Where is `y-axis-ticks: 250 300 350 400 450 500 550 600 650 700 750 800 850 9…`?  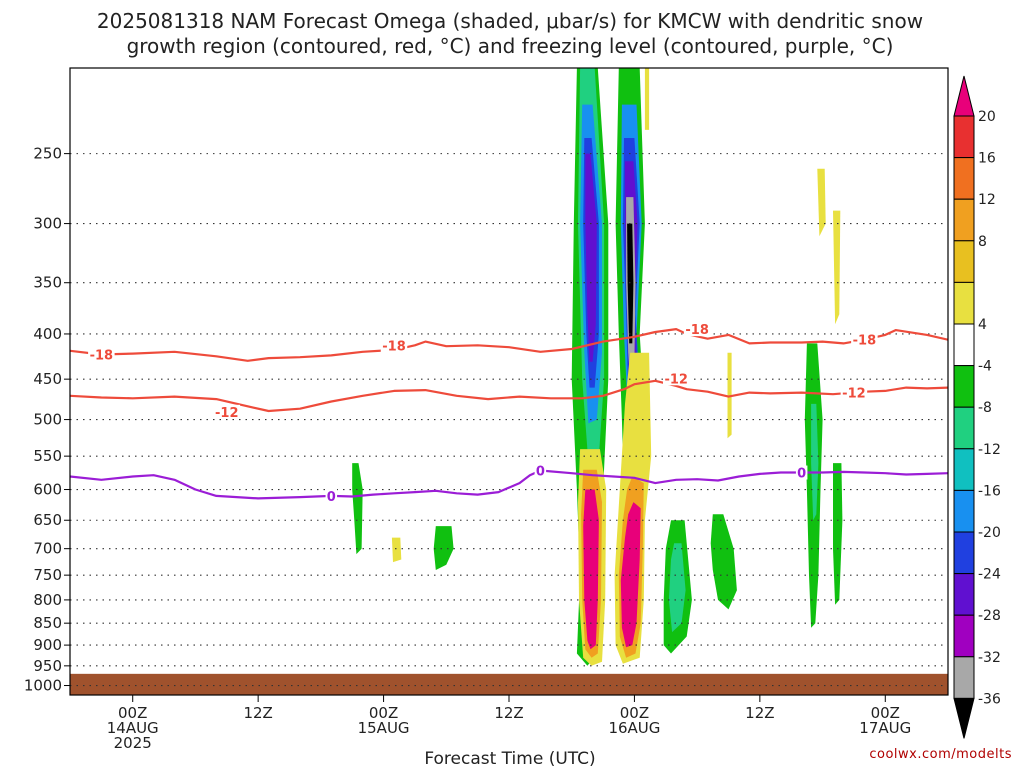 y-axis-ticks: 250 300 350 400 450 500 550 600 650 700 750 800 850 9… is located at coordinates (47, 420).